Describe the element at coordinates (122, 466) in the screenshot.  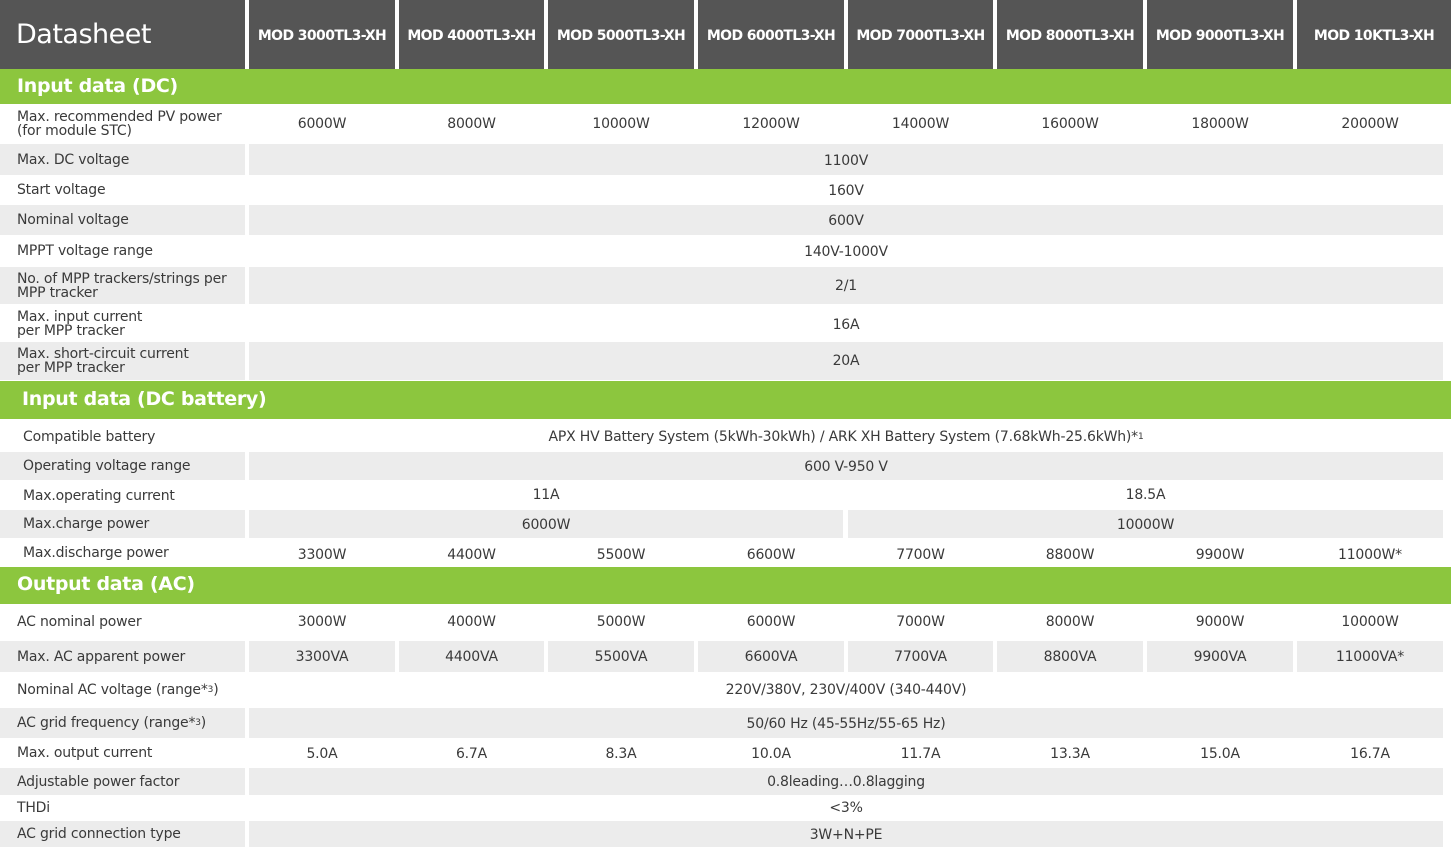
I see `row-label: Operating voltage range` at that location.